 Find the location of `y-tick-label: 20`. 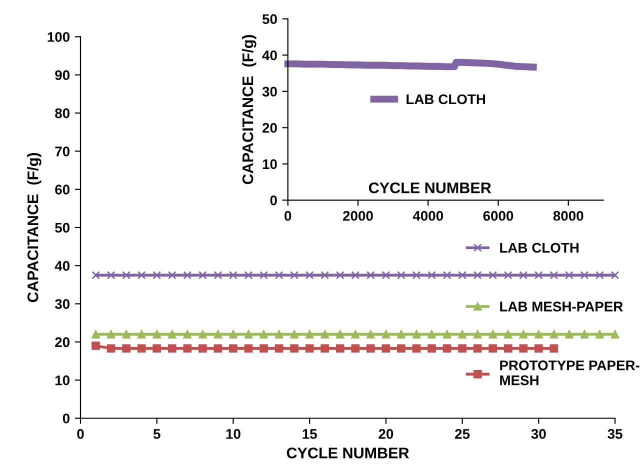

y-tick-label: 20 is located at coordinates (269, 127).